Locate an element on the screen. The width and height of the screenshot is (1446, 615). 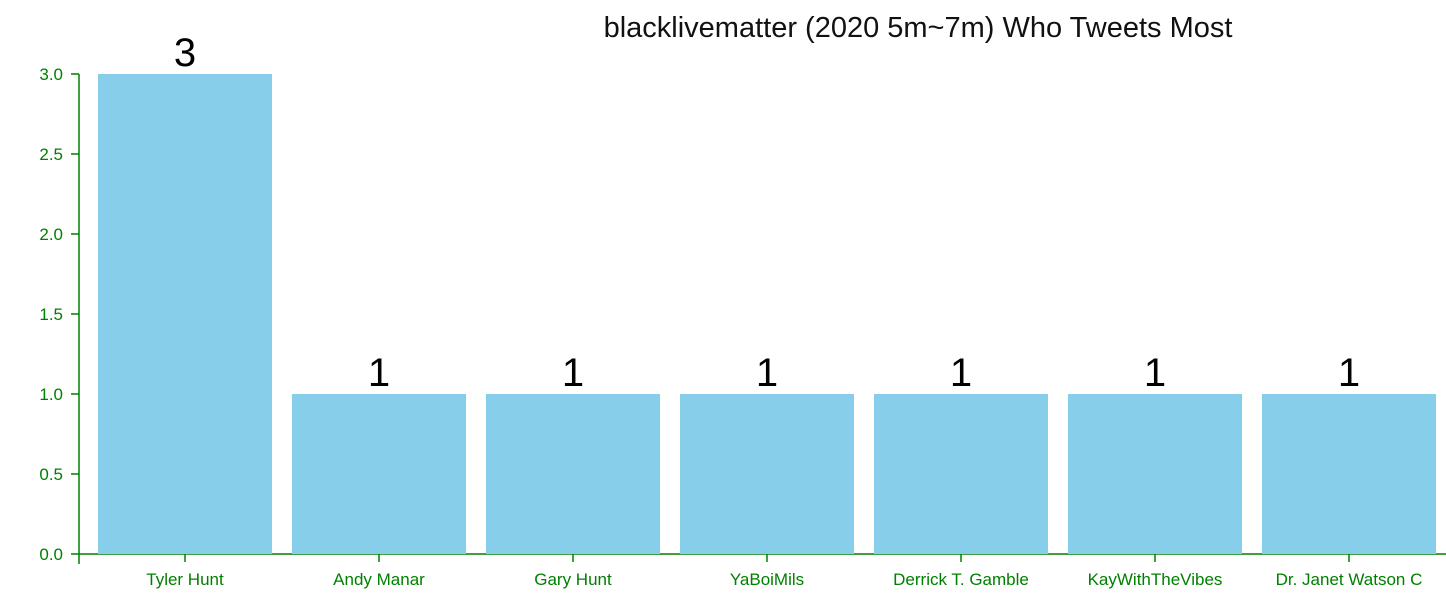
y-tick-label: 1.0 is located at coordinates (51, 394).